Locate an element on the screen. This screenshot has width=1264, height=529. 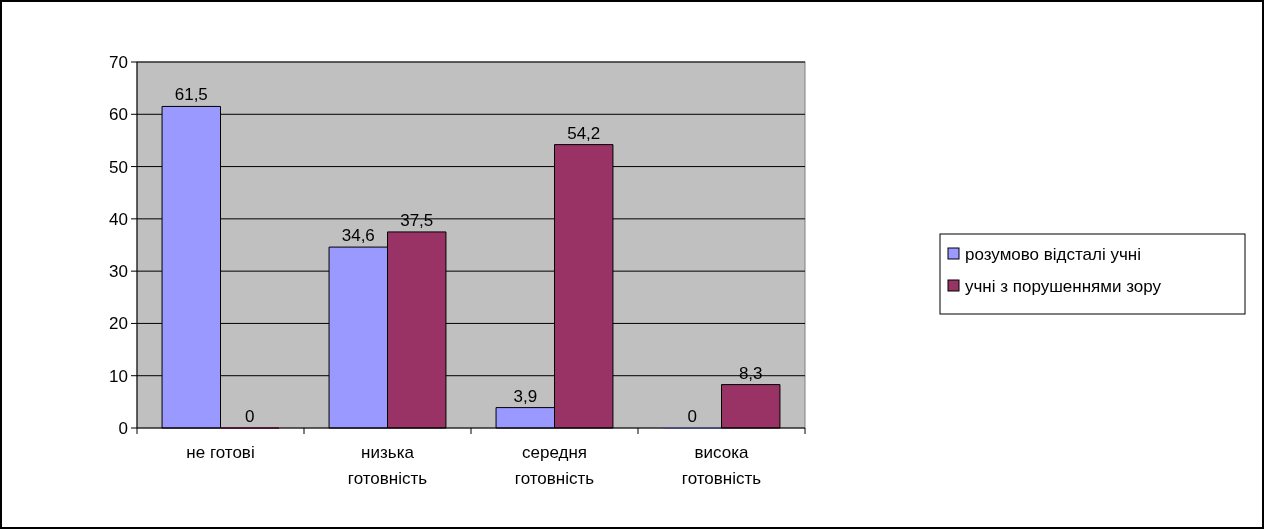
y-tick-label: 30 is located at coordinates (118, 272).